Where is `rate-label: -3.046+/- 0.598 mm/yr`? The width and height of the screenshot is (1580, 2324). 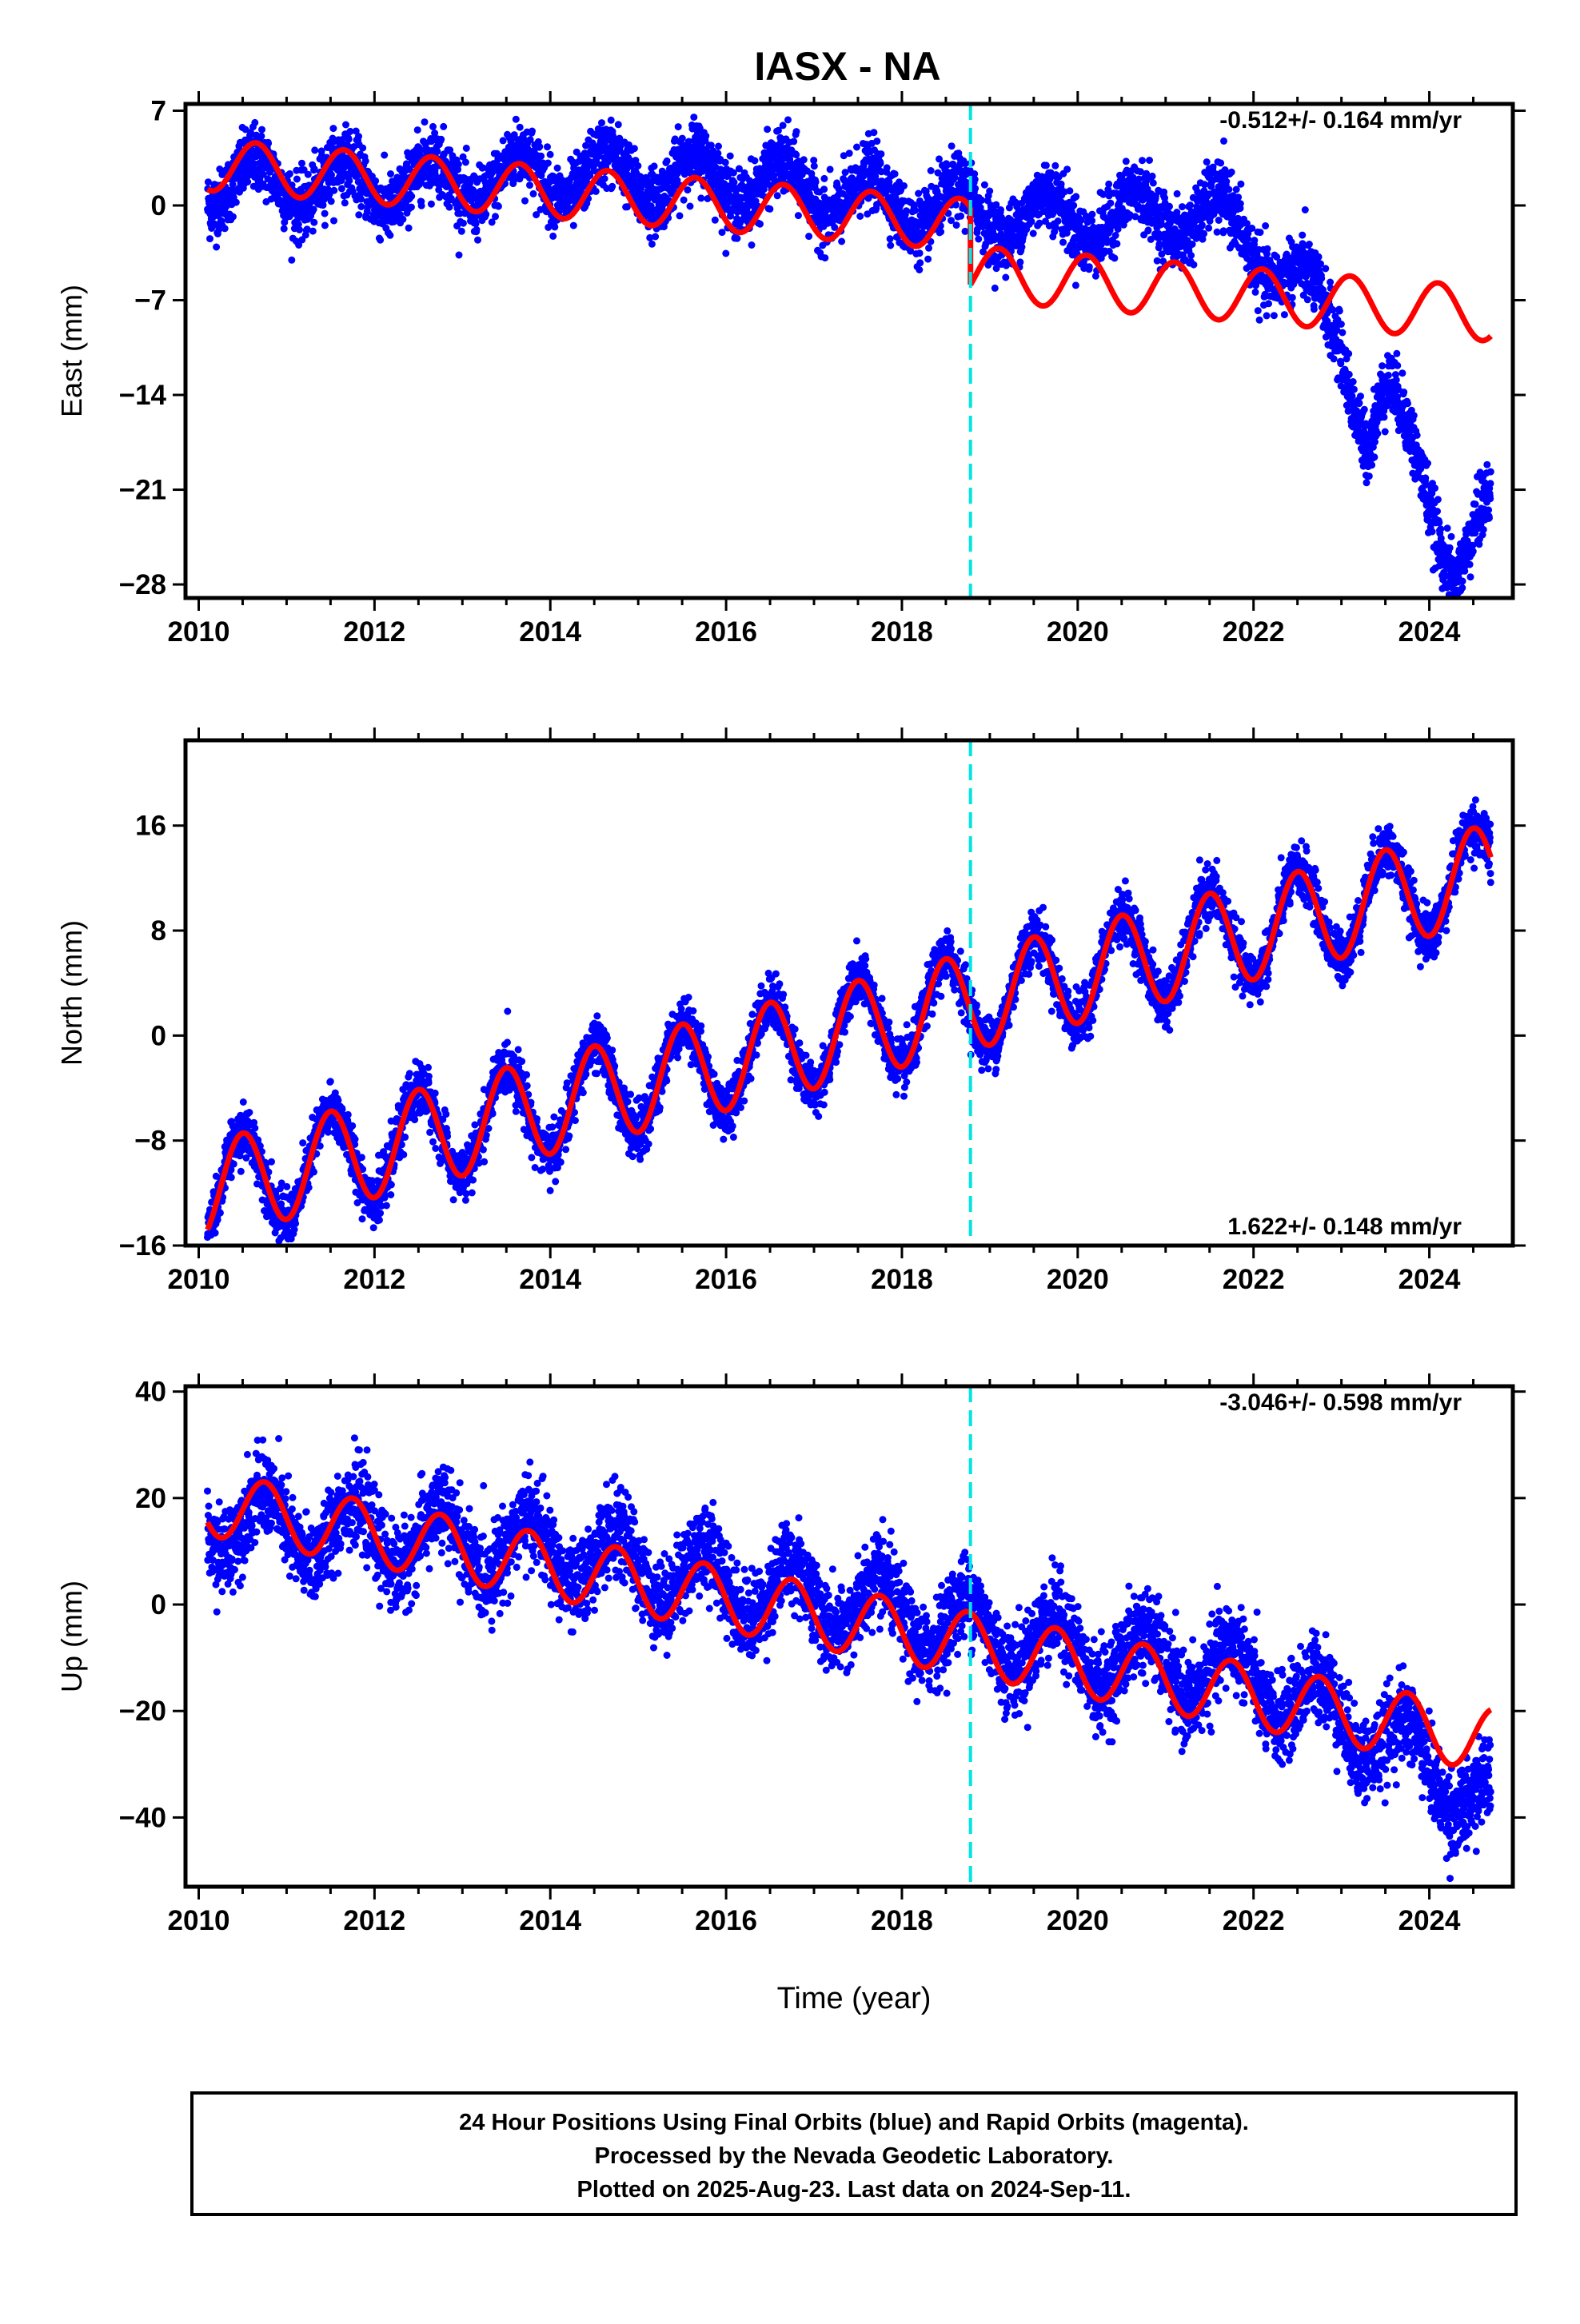
rate-label: -3.046+/- 0.598 mm/yr is located at coordinates (1340, 1402).